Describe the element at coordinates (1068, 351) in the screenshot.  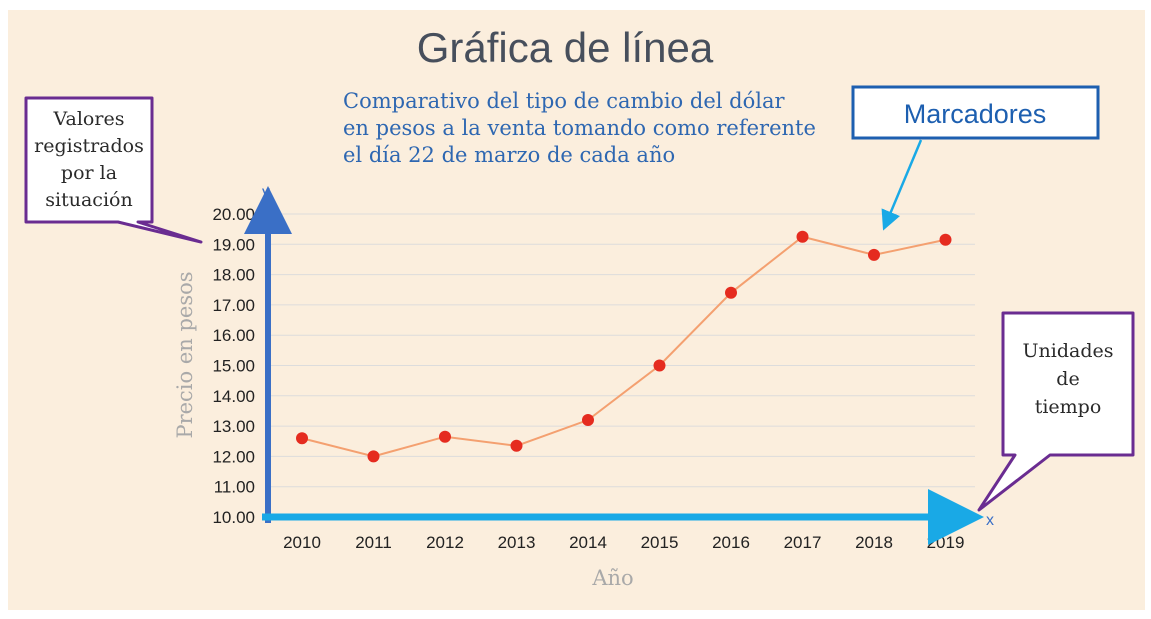
I see `callout-time-units-line: Unidades` at that location.